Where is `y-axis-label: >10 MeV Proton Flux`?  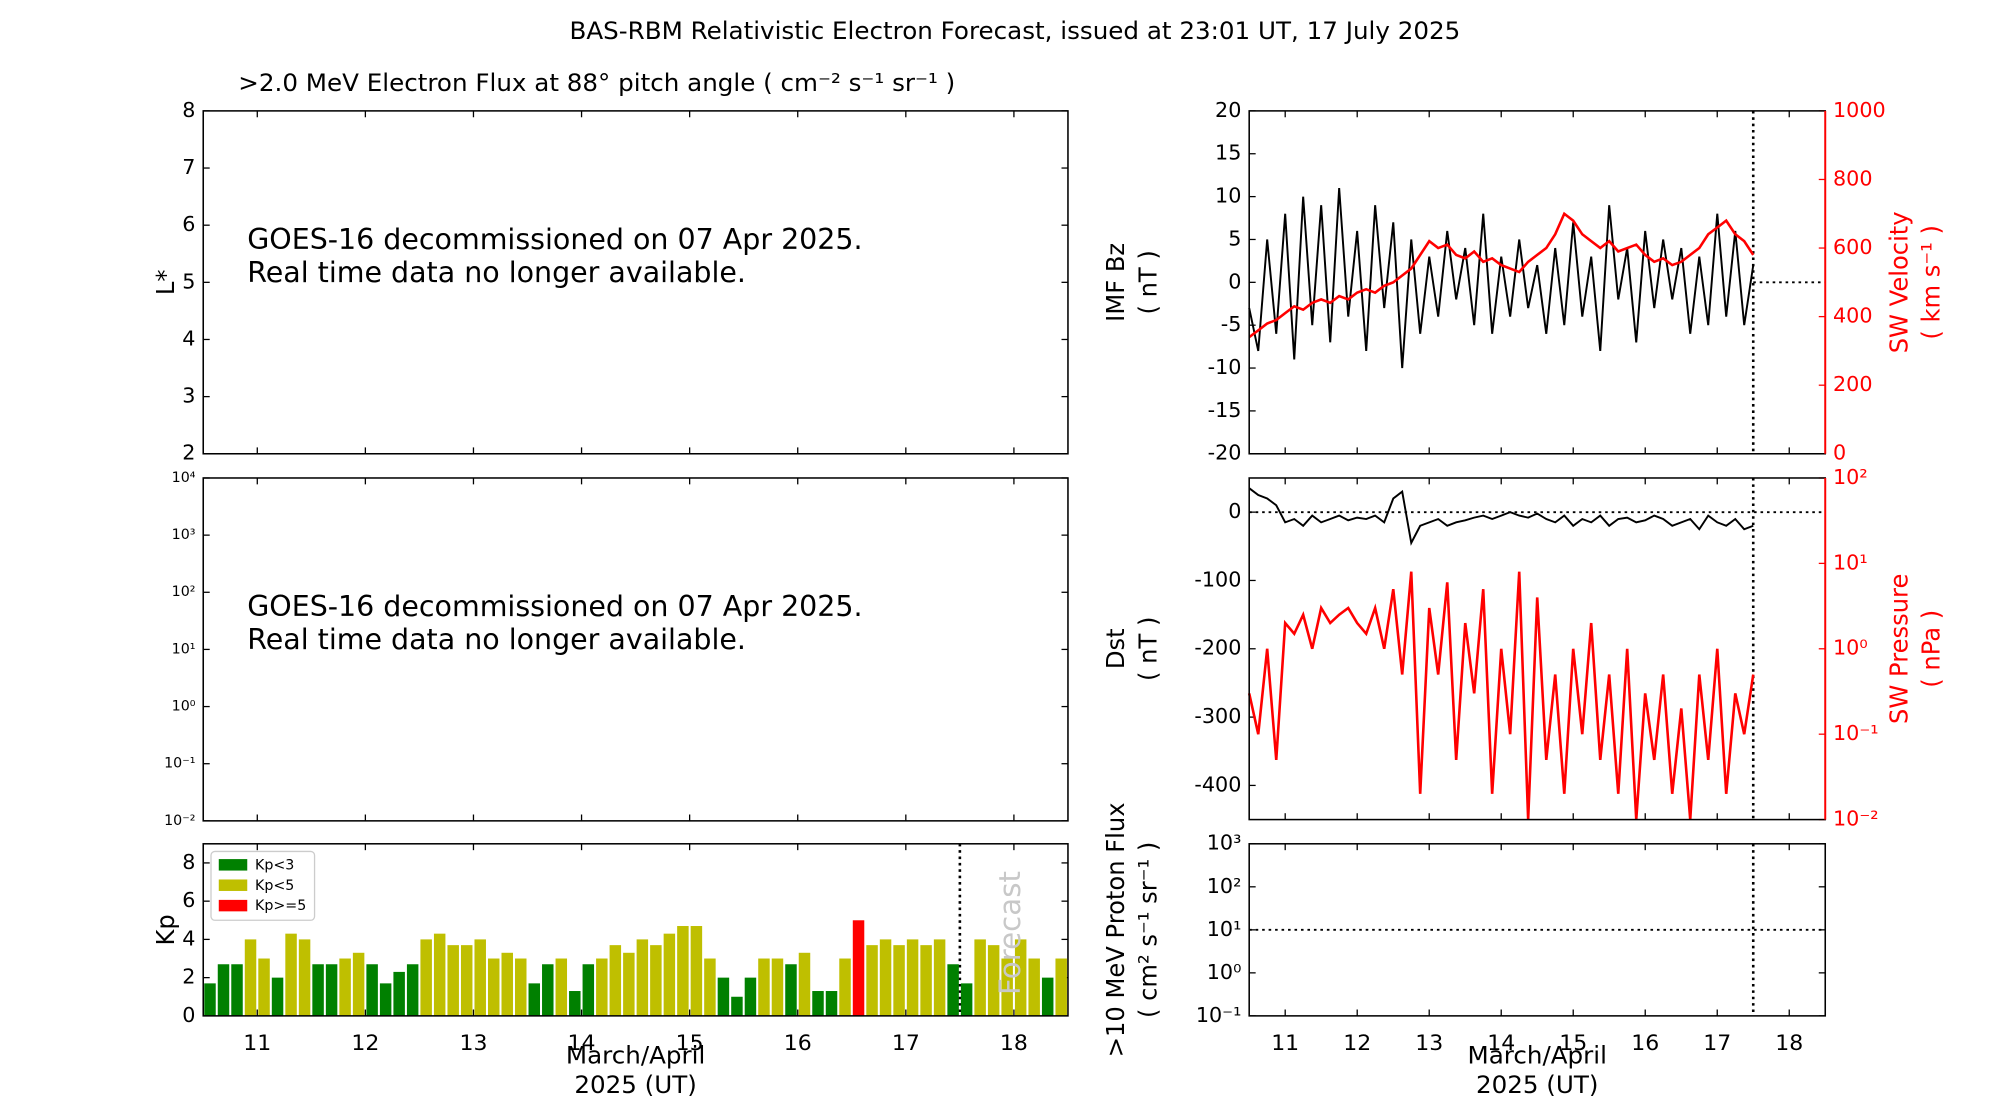
y-axis-label: >10 MeV Proton Flux is located at coordinates (1115, 929).